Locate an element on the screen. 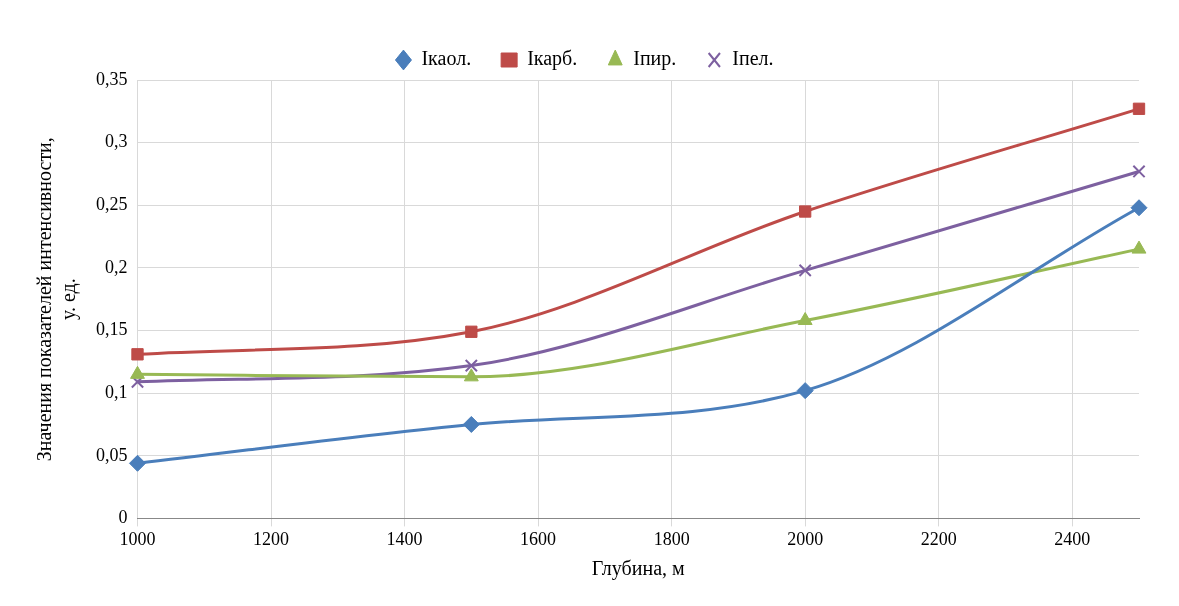 Image resolution: width=1179 pixels, height=606 pixels. y-tick-label: 0,25 is located at coordinates (112, 203).